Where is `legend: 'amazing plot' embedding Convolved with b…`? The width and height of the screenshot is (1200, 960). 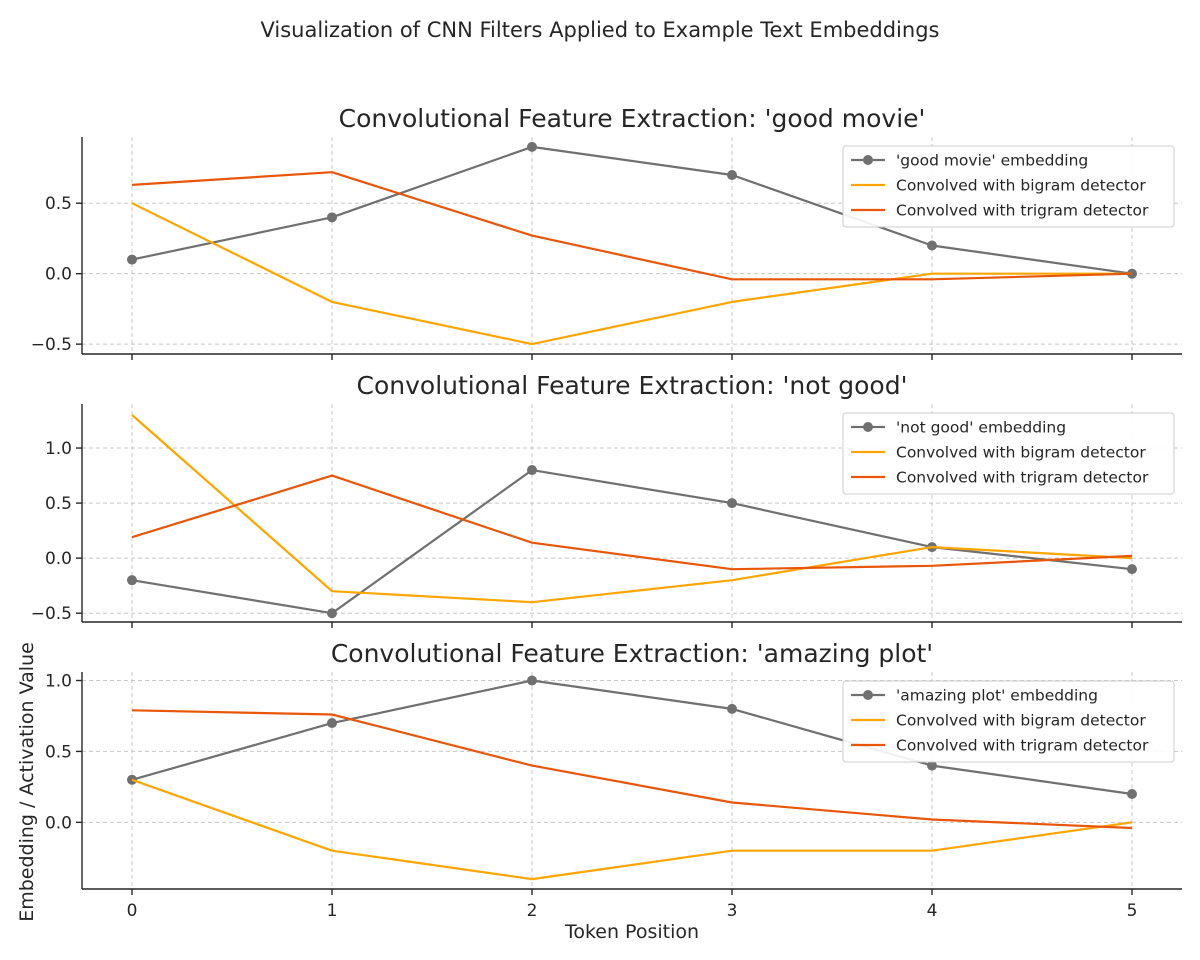
legend: 'amazing plot' embedding Convolved with b… is located at coordinates (1008, 721).